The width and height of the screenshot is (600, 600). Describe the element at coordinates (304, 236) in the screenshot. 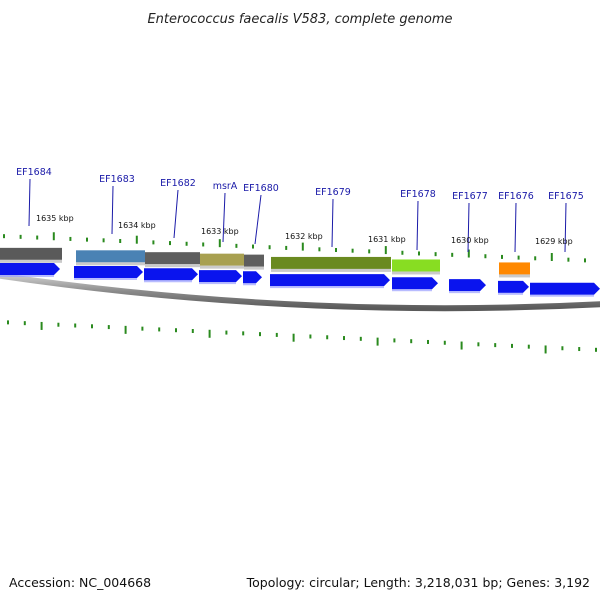

I see `kbp-tick-label: 1632 kbp` at that location.